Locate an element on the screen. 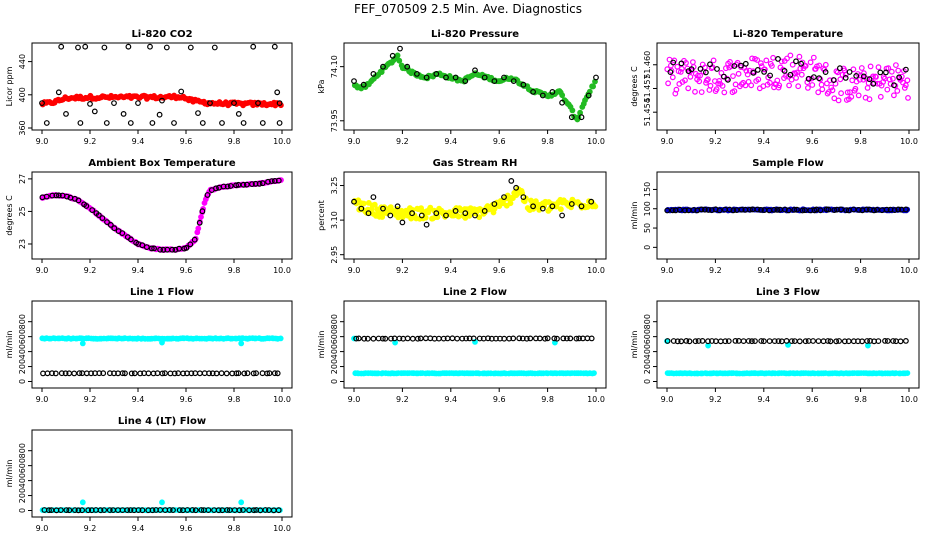 The height and width of the screenshot is (540, 936). y-tick-label: 440 is located at coordinates (22, 61).